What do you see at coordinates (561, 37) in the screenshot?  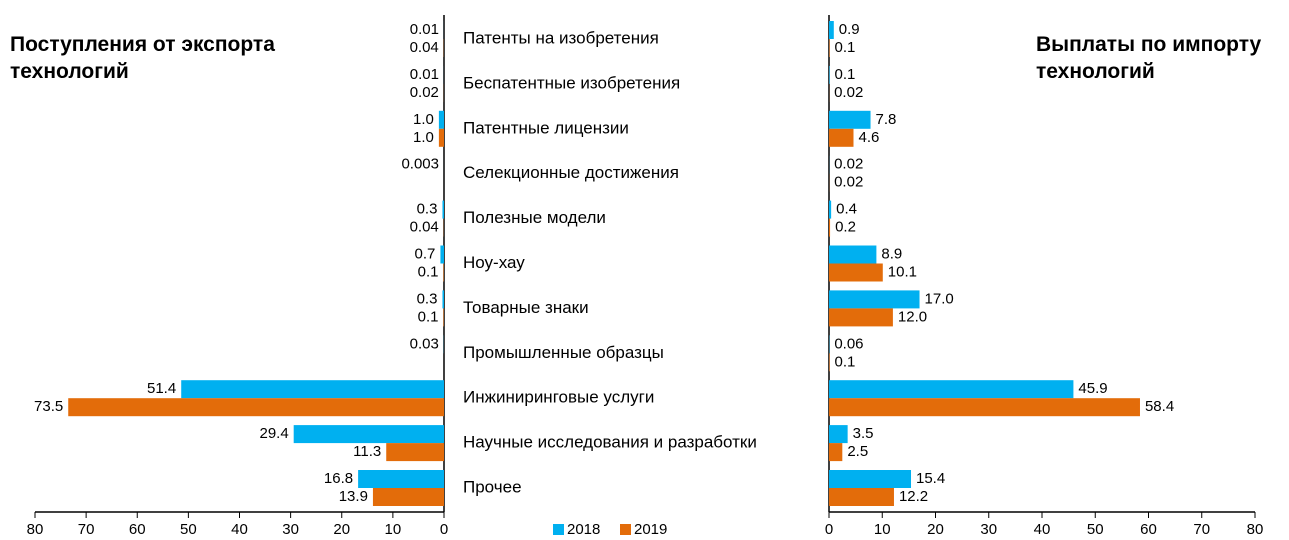 I see `category-label: Патенты на изобретения` at bounding box center [561, 37].